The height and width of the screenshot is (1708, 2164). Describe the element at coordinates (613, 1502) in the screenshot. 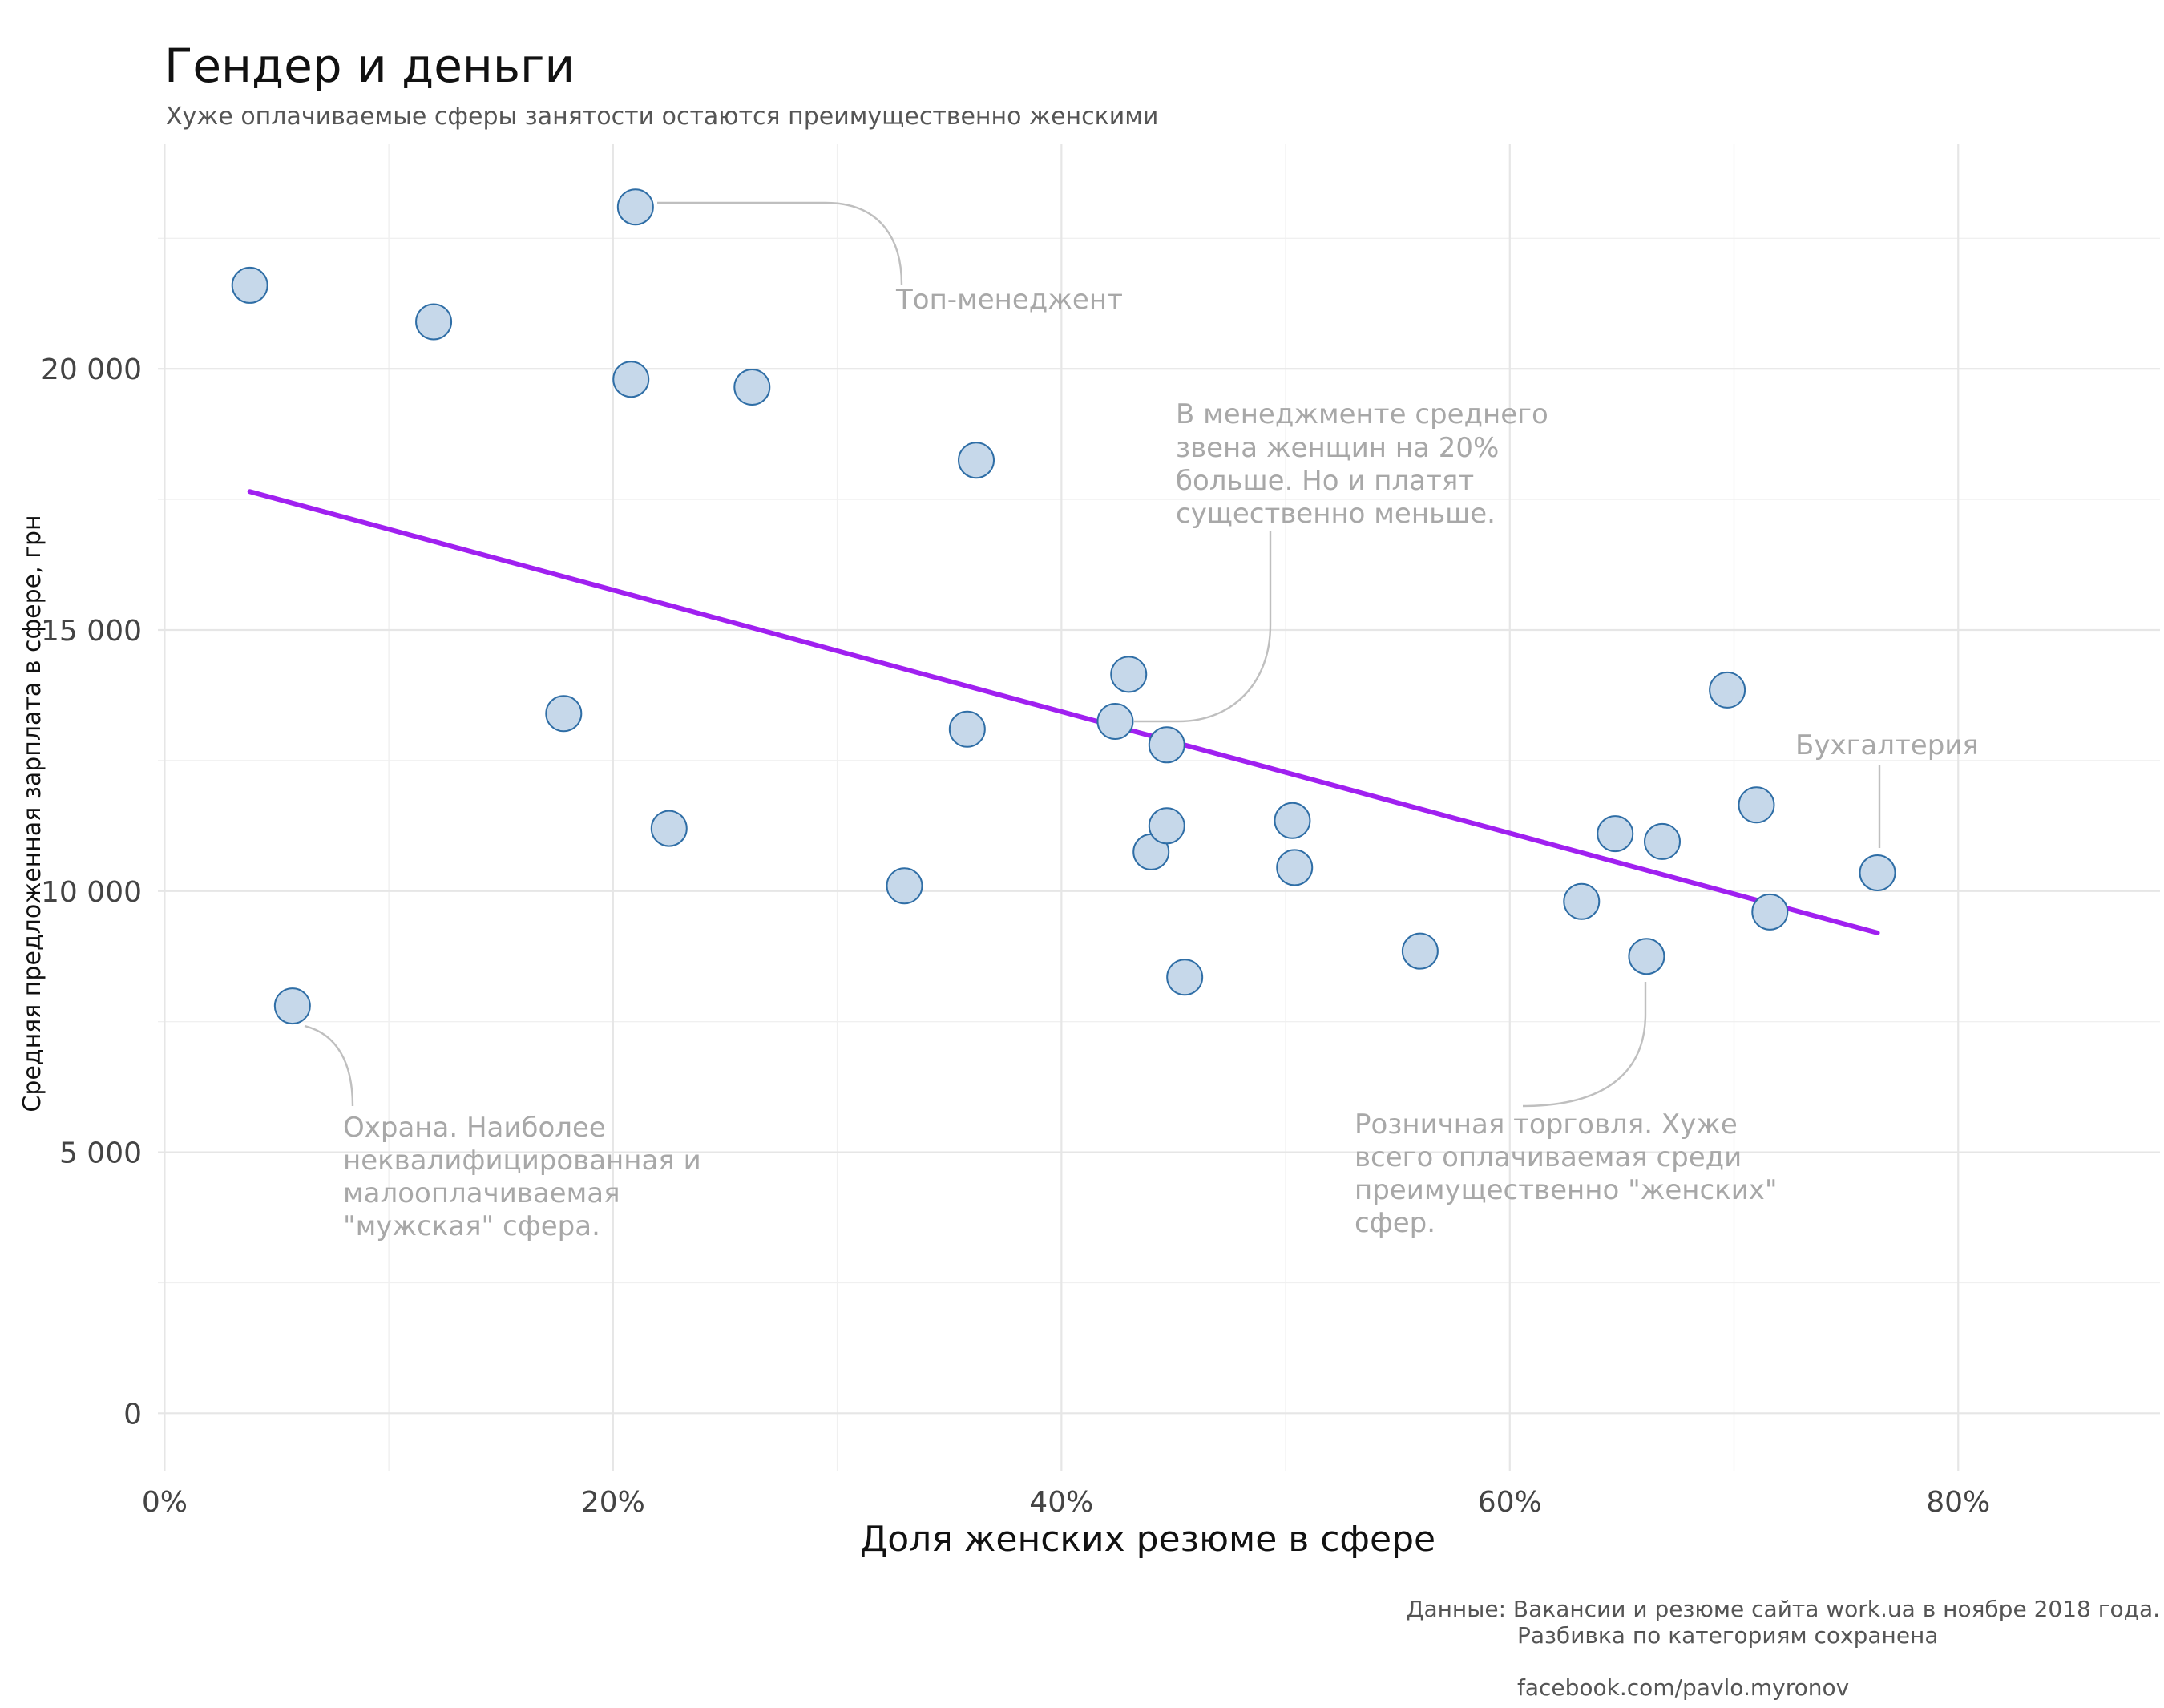

I see `x-tick-label: 20%` at that location.